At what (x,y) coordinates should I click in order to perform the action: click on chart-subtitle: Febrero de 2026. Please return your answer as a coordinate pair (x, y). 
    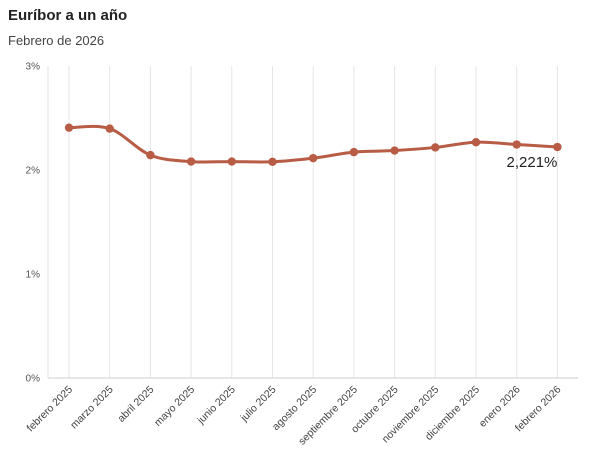
    Looking at the image, I should click on (56, 40).